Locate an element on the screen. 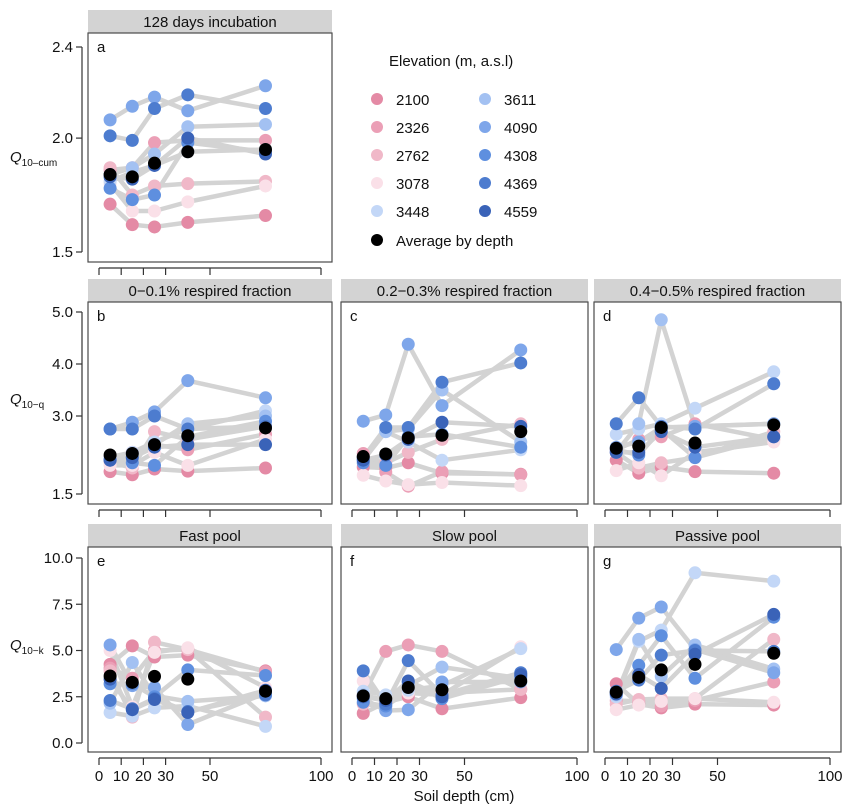 The width and height of the screenshot is (858, 810). panel-strip-title: Fast pool is located at coordinates (210, 536).